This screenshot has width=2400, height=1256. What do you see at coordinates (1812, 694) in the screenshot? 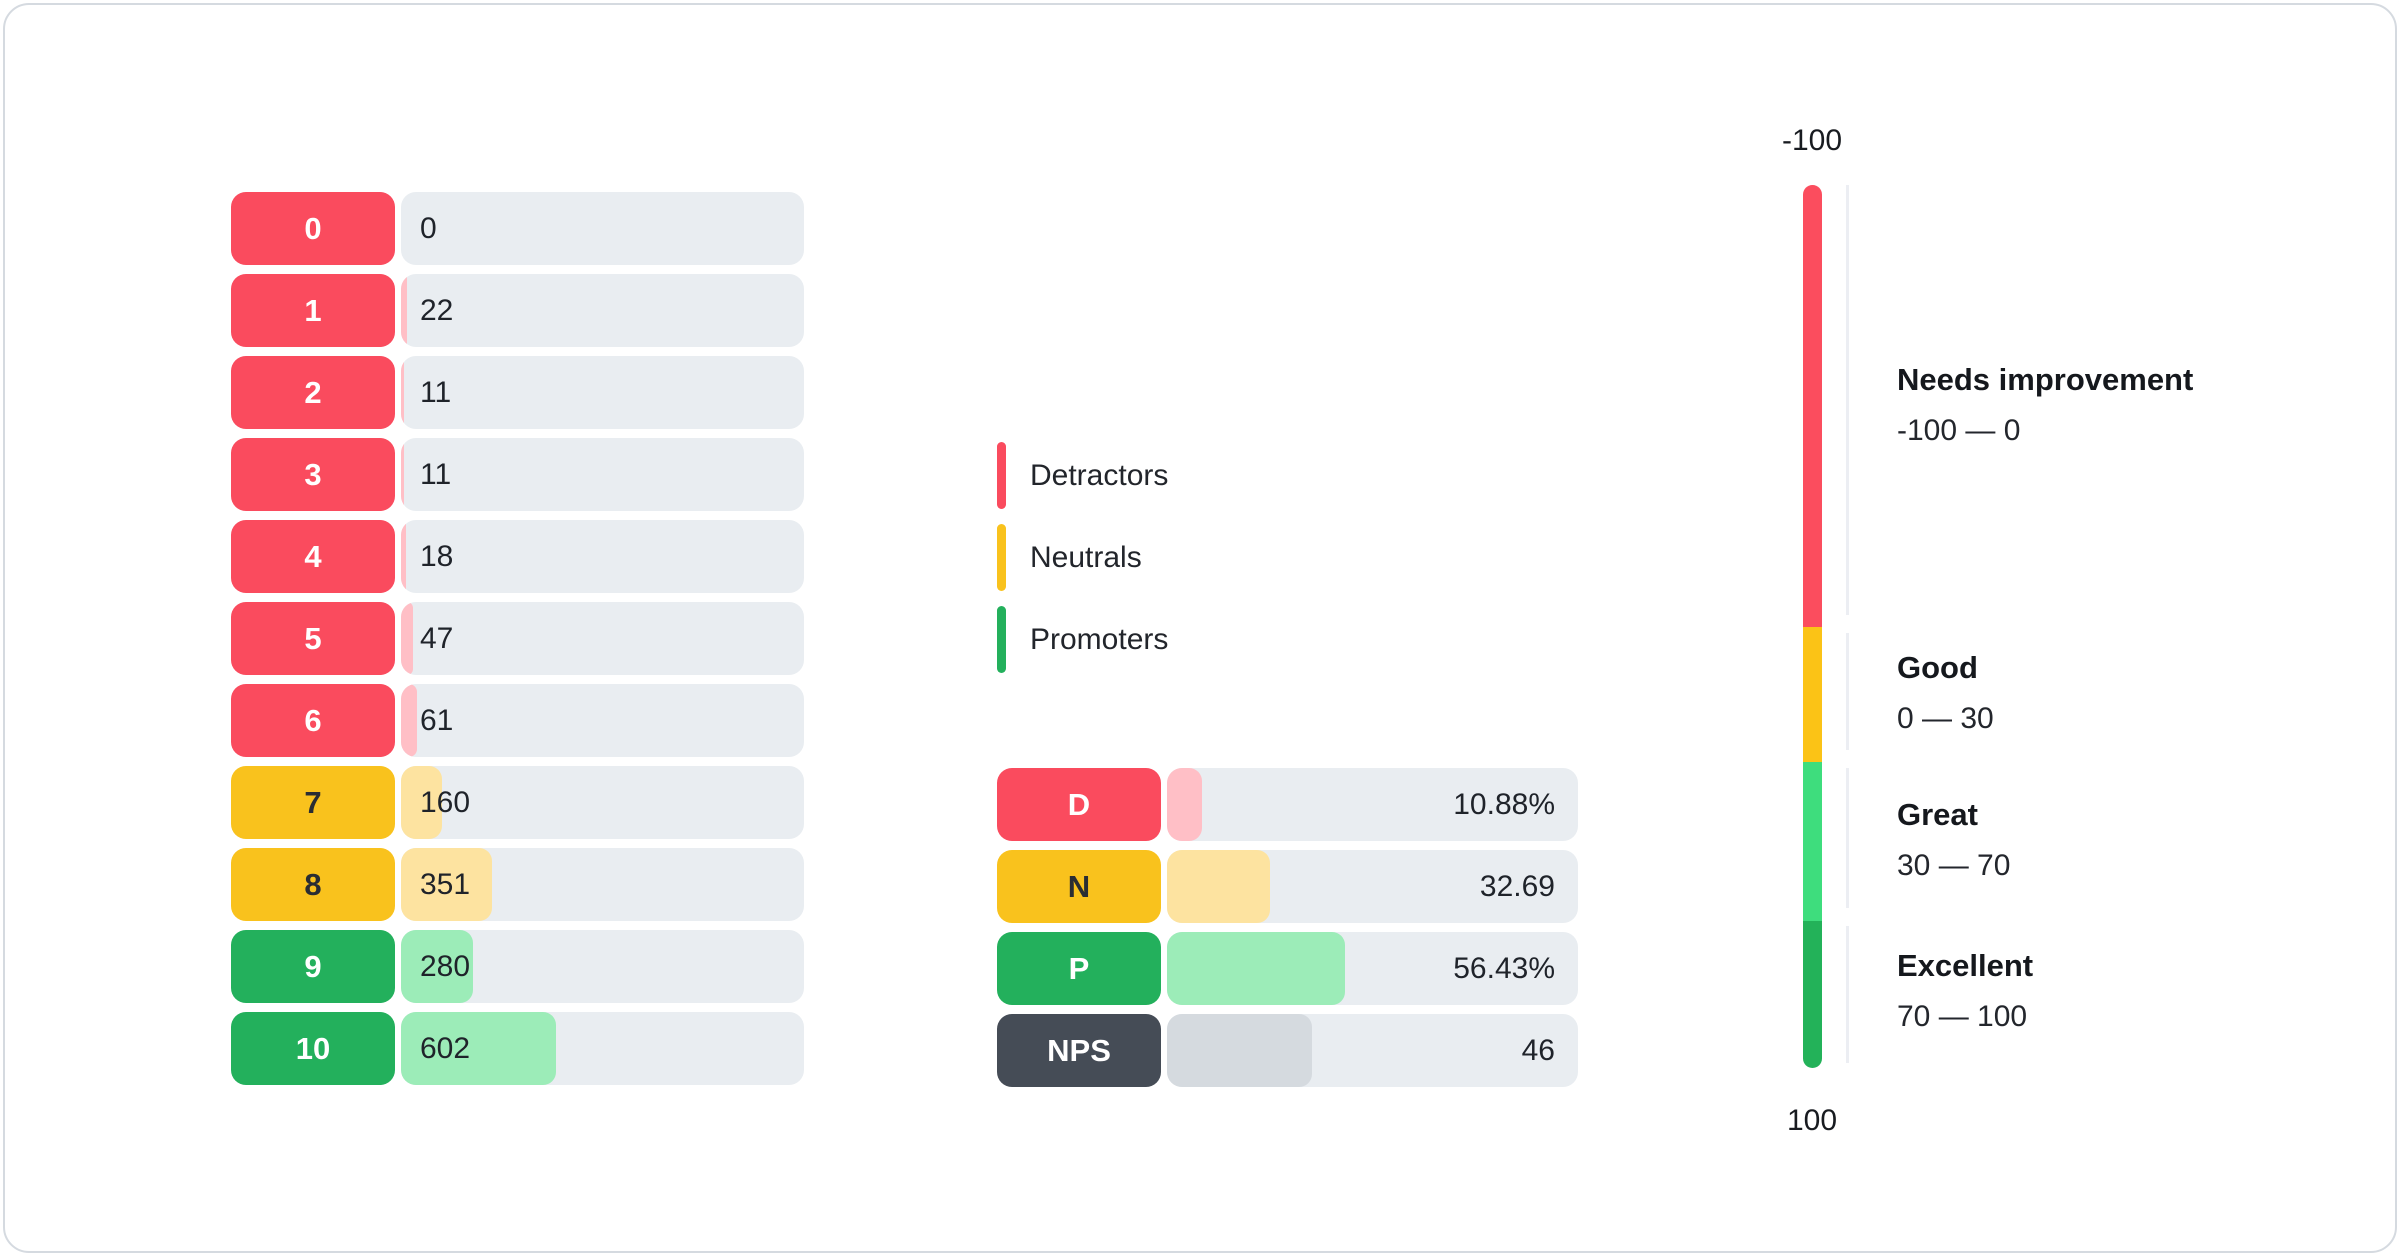
I see `gauge-segment-good` at bounding box center [1812, 694].